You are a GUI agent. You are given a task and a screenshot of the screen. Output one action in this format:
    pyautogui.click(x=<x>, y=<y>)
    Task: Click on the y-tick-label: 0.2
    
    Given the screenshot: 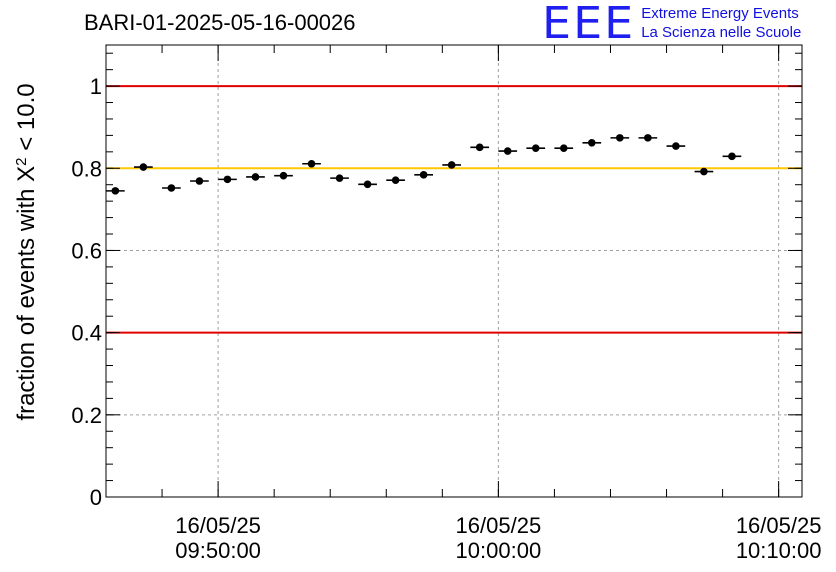 What is the action you would take?
    pyautogui.click(x=86, y=415)
    